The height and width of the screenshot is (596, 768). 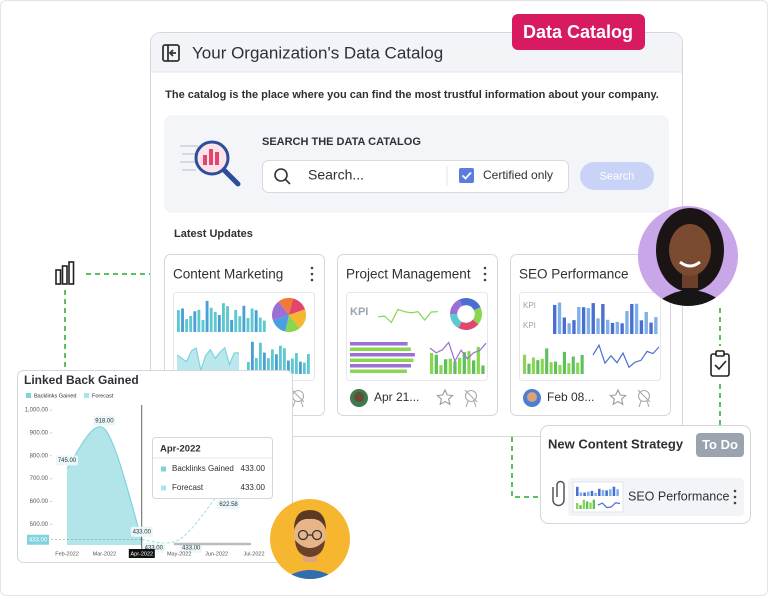 What do you see at coordinates (203, 468) in the screenshot?
I see `tooltip-name: Backlinks Gained` at bounding box center [203, 468].